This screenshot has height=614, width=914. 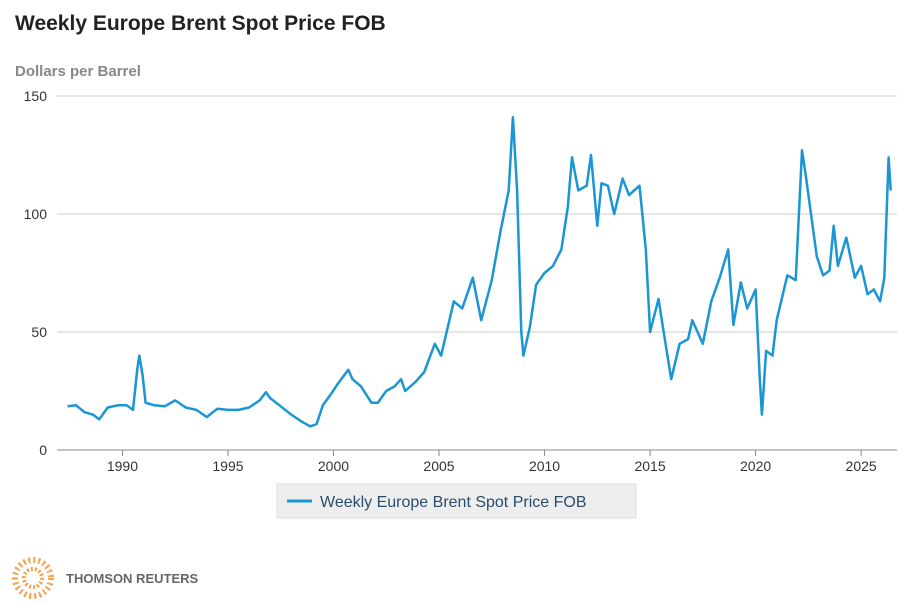 What do you see at coordinates (861, 466) in the screenshot?
I see `x-tick-label: 2025` at bounding box center [861, 466].